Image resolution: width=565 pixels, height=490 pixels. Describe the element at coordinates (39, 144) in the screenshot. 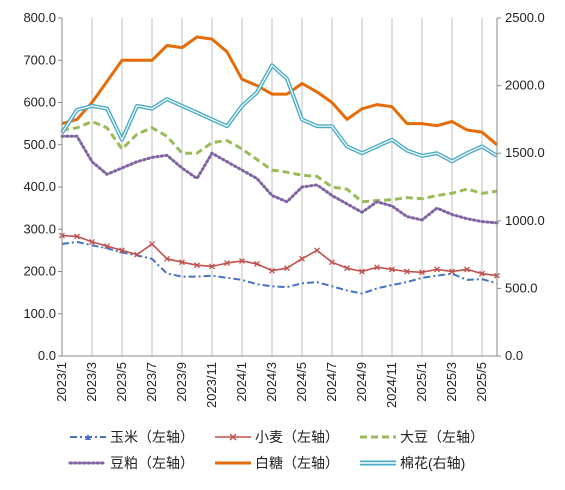

I see `y-left-tick-label: 500.0` at that location.